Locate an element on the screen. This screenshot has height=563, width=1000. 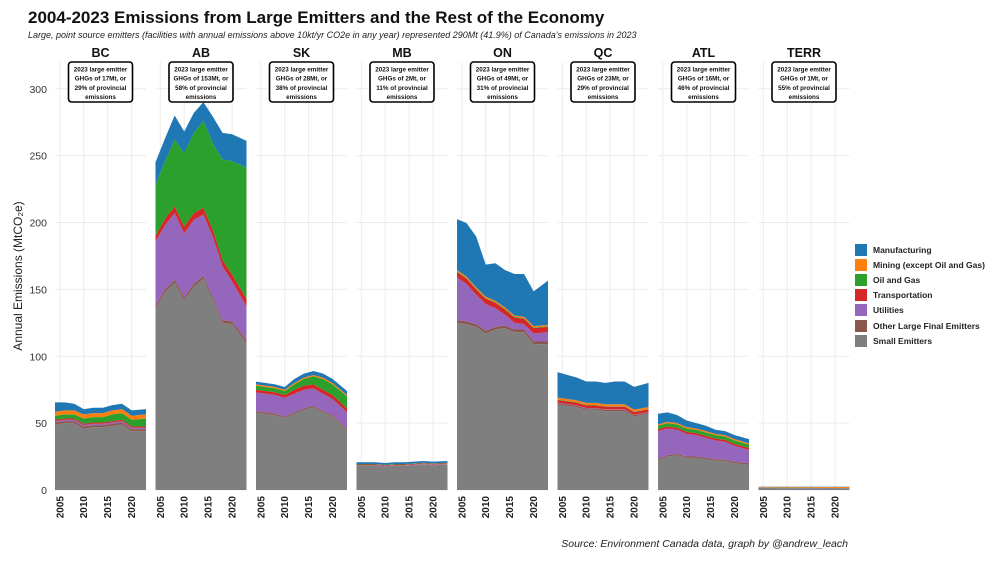
area-mb-small-emitters is located at coordinates (402, 477).